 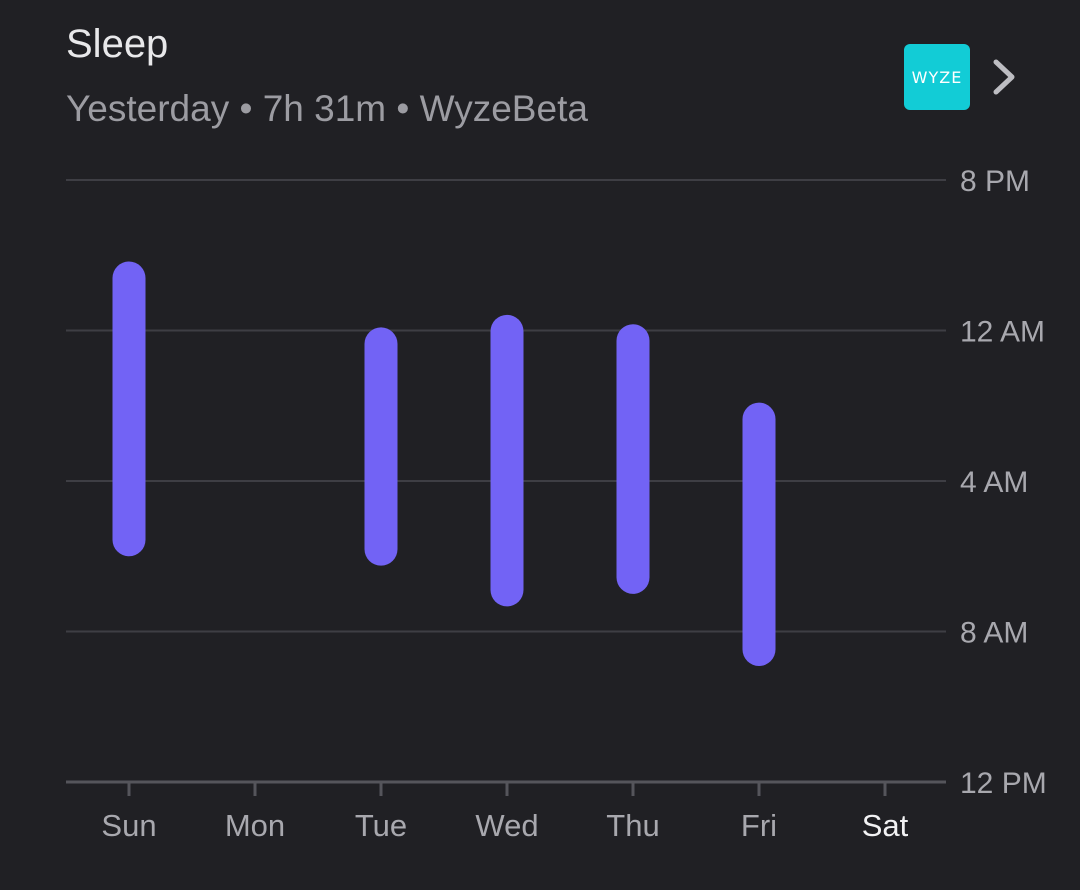 I want to click on sleep-bar-sun, so click(x=129, y=409).